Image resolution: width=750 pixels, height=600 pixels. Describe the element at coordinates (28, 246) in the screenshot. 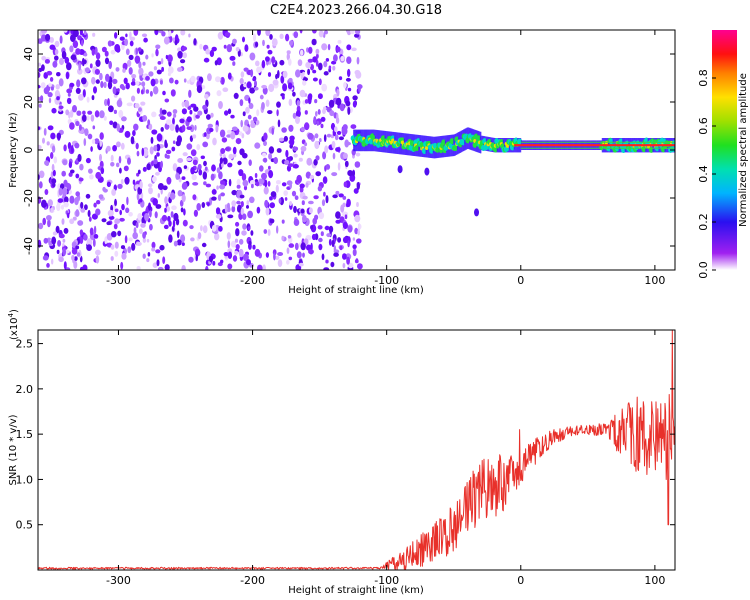

I see `y-tick-label: -40` at that location.